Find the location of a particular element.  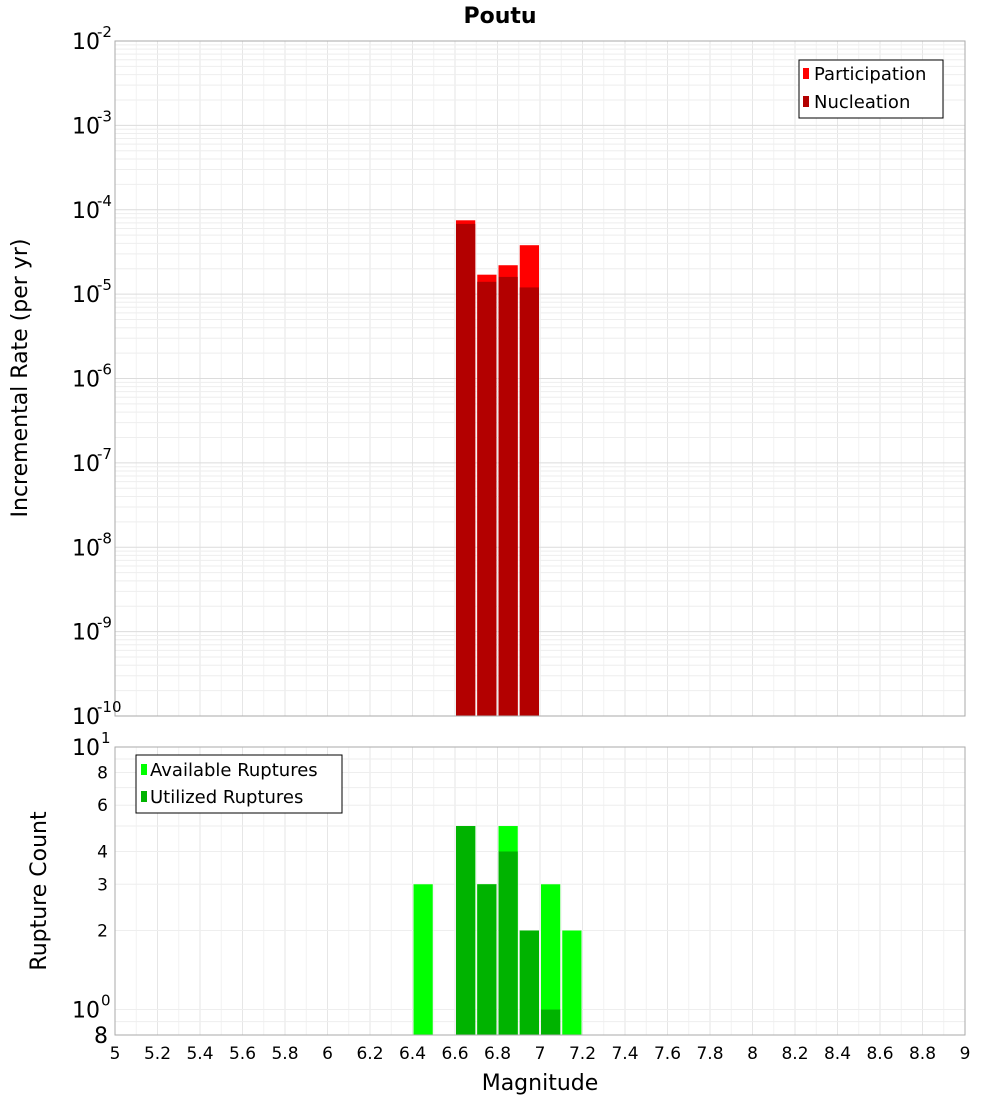

y-tick-label: 10⁻⁸ is located at coordinates (92, 545).